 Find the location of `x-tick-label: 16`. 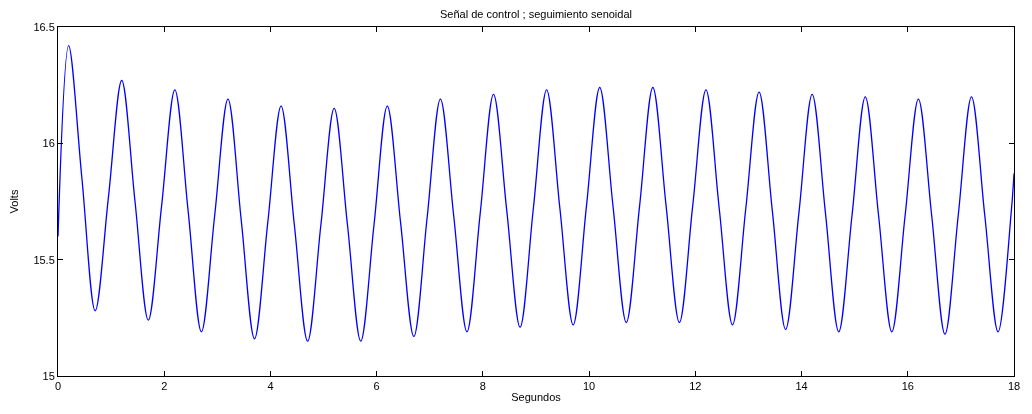

x-tick-label: 16 is located at coordinates (907, 386).